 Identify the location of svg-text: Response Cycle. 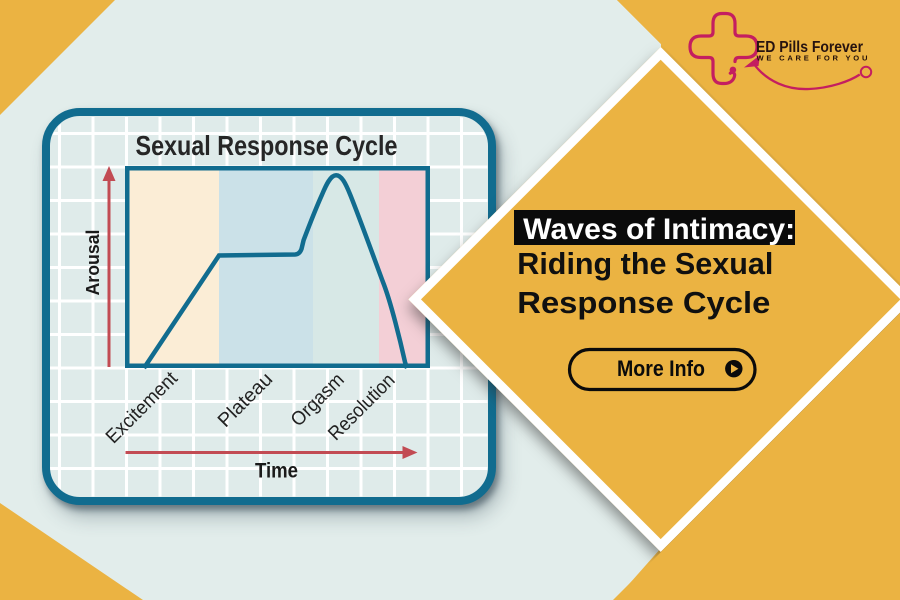
(643, 303).